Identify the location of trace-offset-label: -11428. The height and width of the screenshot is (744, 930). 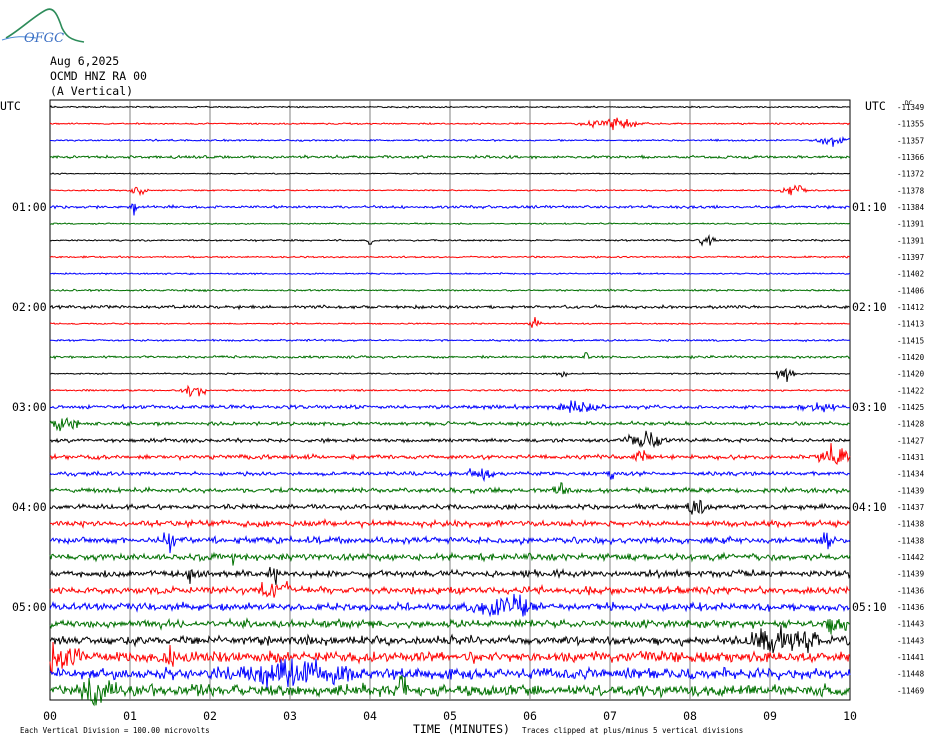
(911, 424).